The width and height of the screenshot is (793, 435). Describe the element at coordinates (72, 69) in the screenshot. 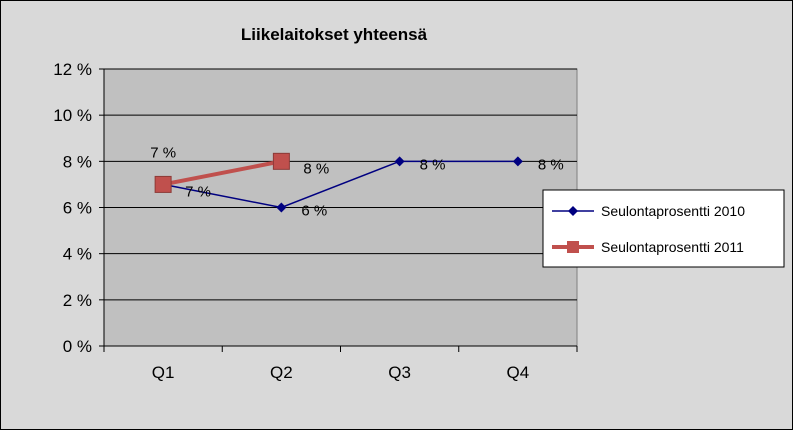

I see `y-tick-label: 12 %` at that location.